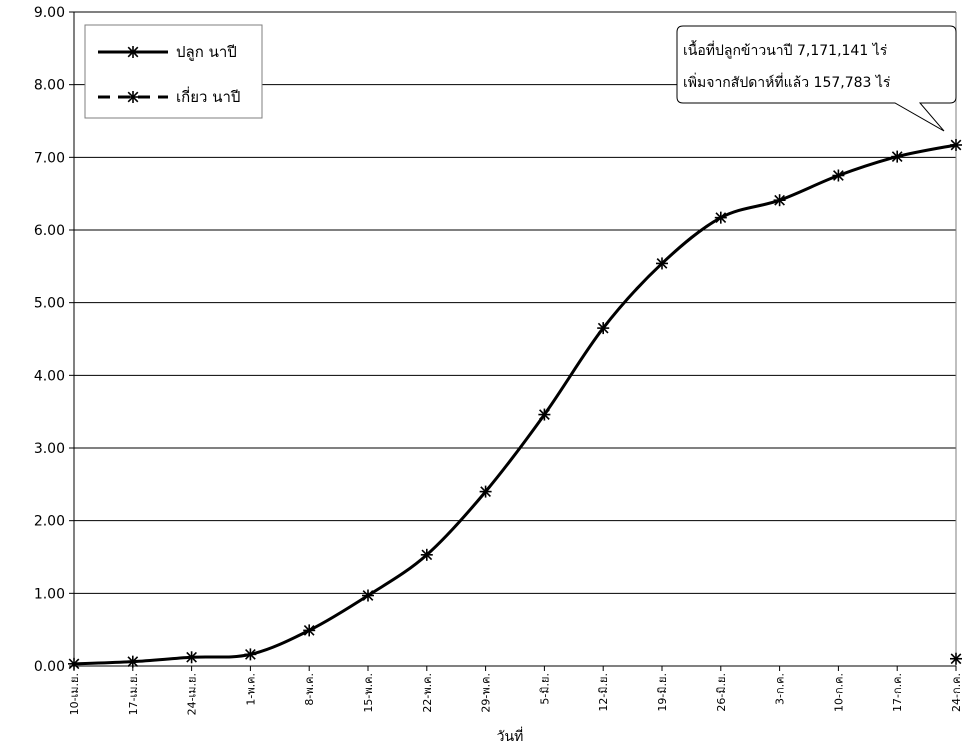 The image size is (978, 750). Describe the element at coordinates (956, 692) in the screenshot. I see `x-tick-label: 24-ก.ค.` at that location.